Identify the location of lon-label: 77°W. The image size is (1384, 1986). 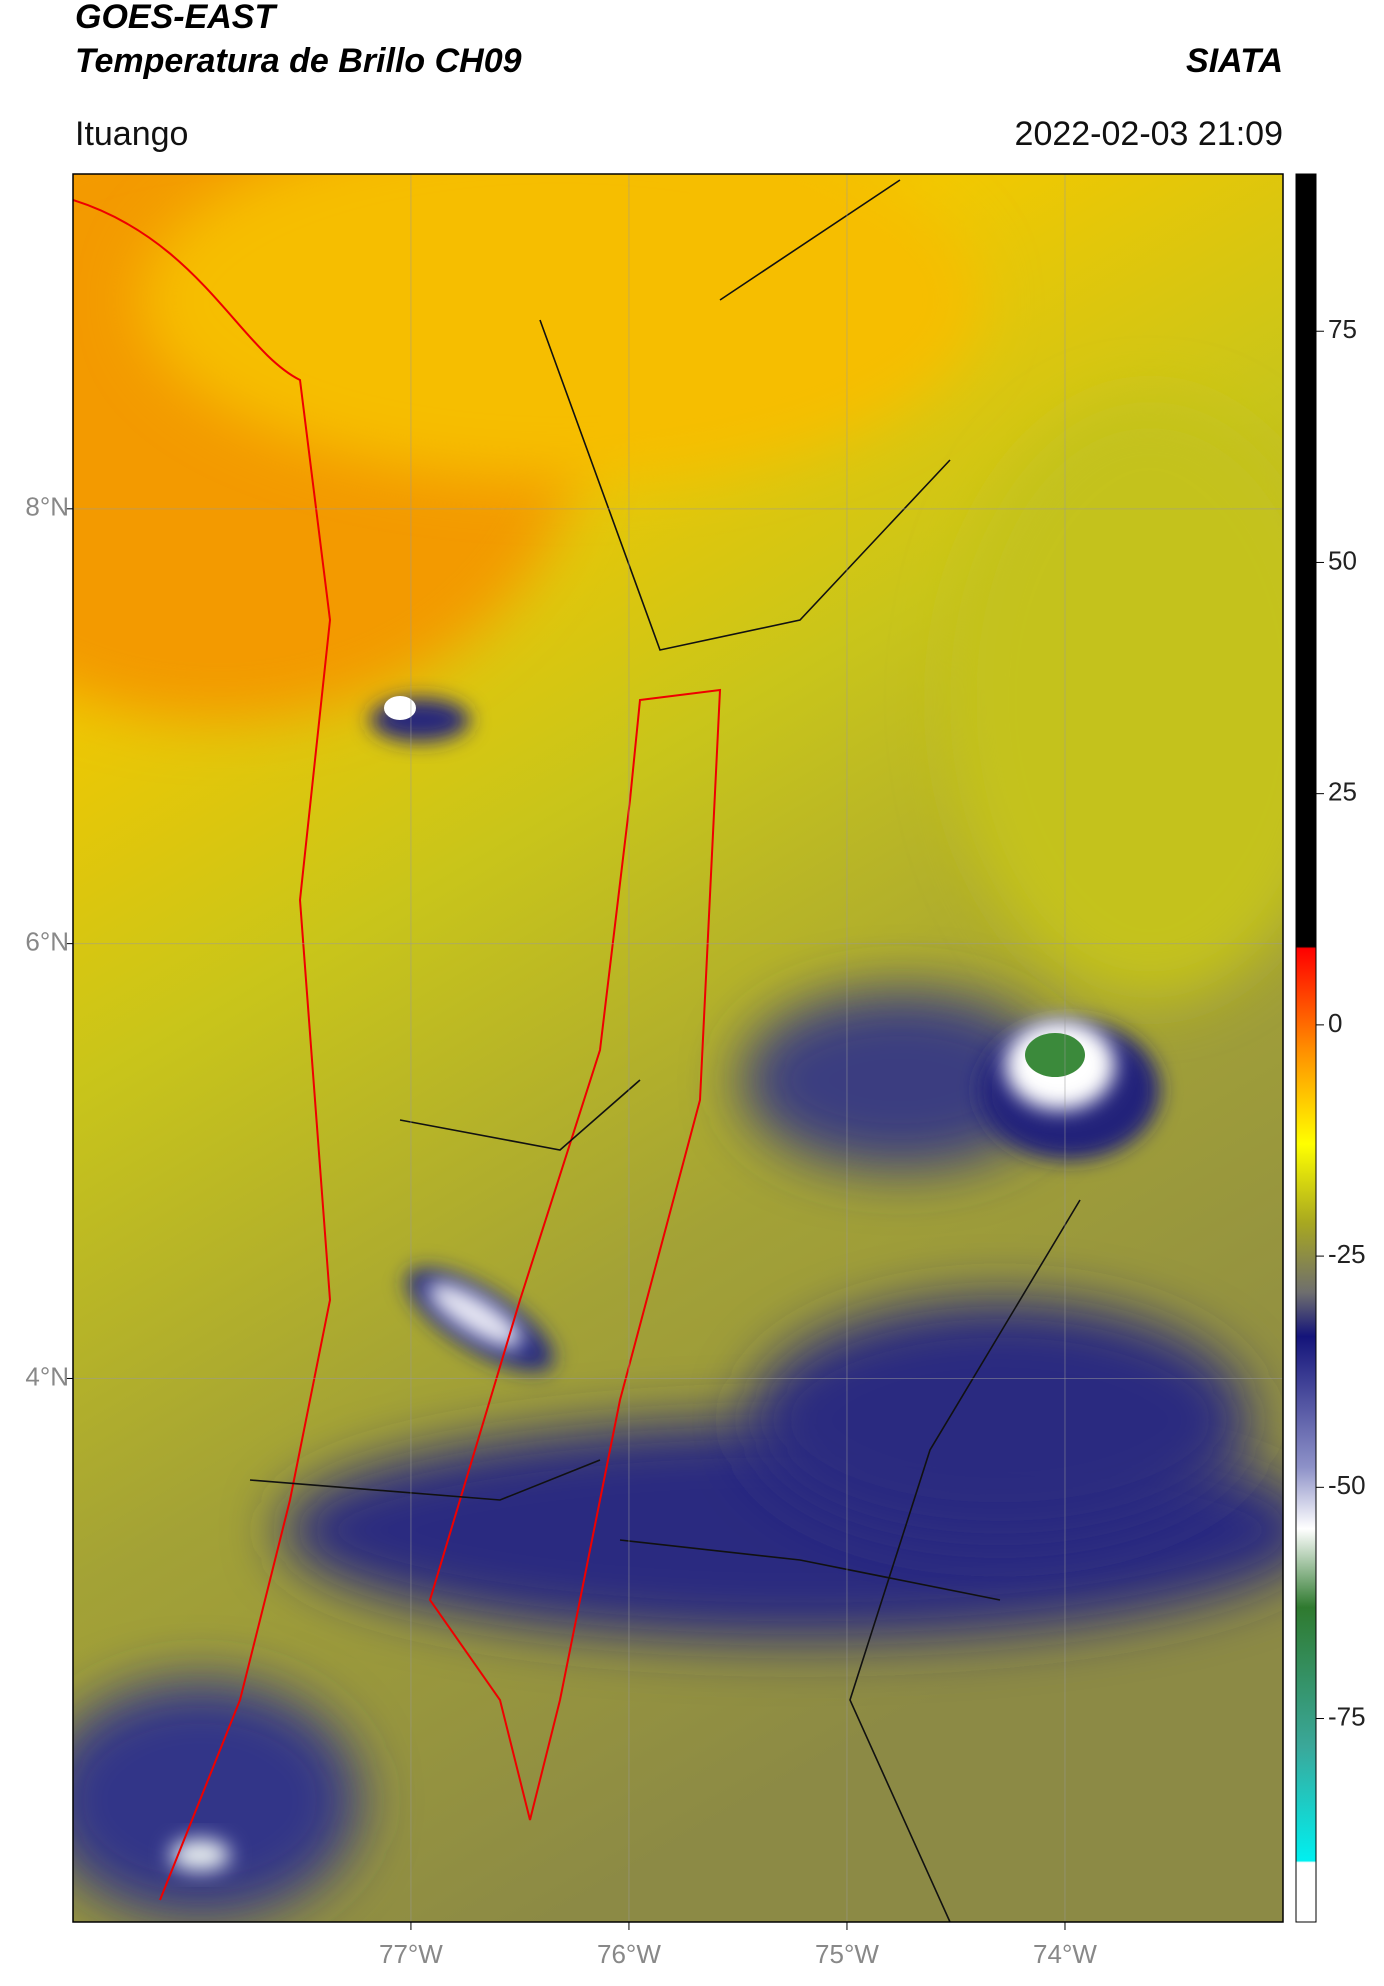
(411, 1954).